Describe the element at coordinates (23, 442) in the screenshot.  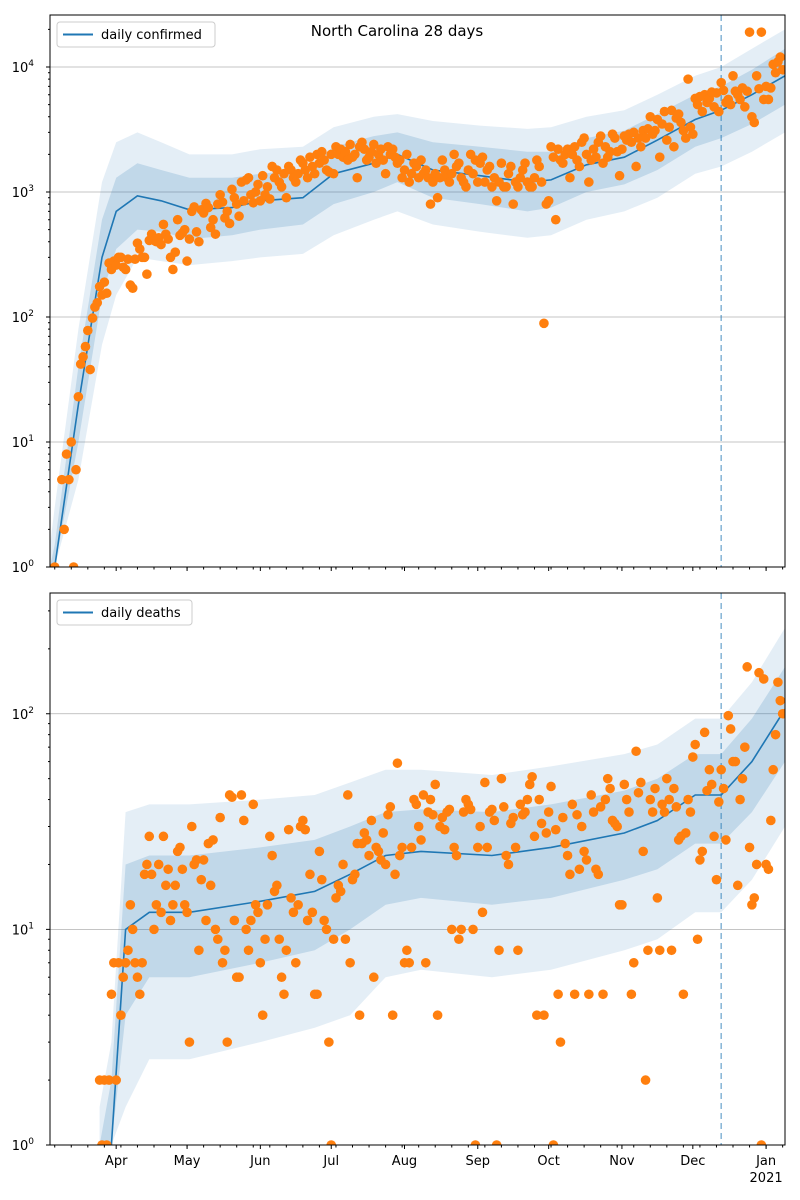
I see `y-tick-label: 10¹` at that location.